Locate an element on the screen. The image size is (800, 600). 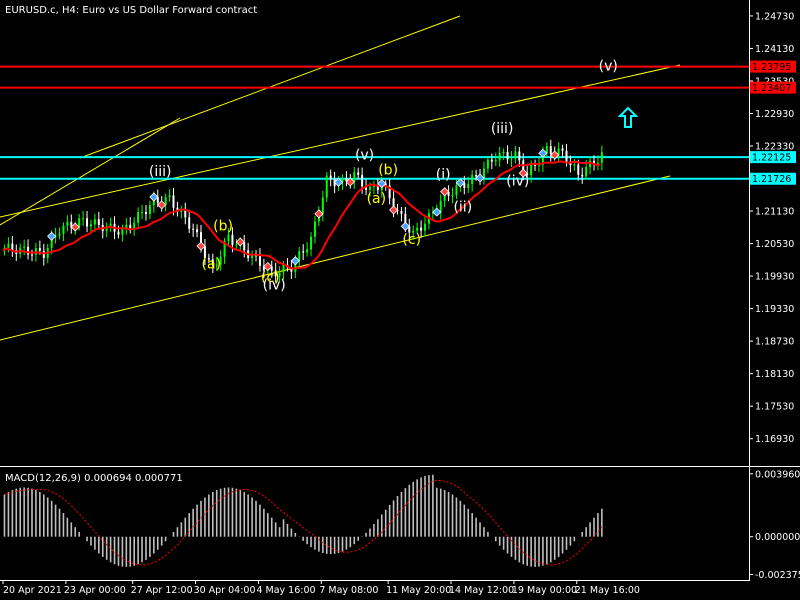
price-tick-label: 1.22930 is located at coordinates (774, 114).